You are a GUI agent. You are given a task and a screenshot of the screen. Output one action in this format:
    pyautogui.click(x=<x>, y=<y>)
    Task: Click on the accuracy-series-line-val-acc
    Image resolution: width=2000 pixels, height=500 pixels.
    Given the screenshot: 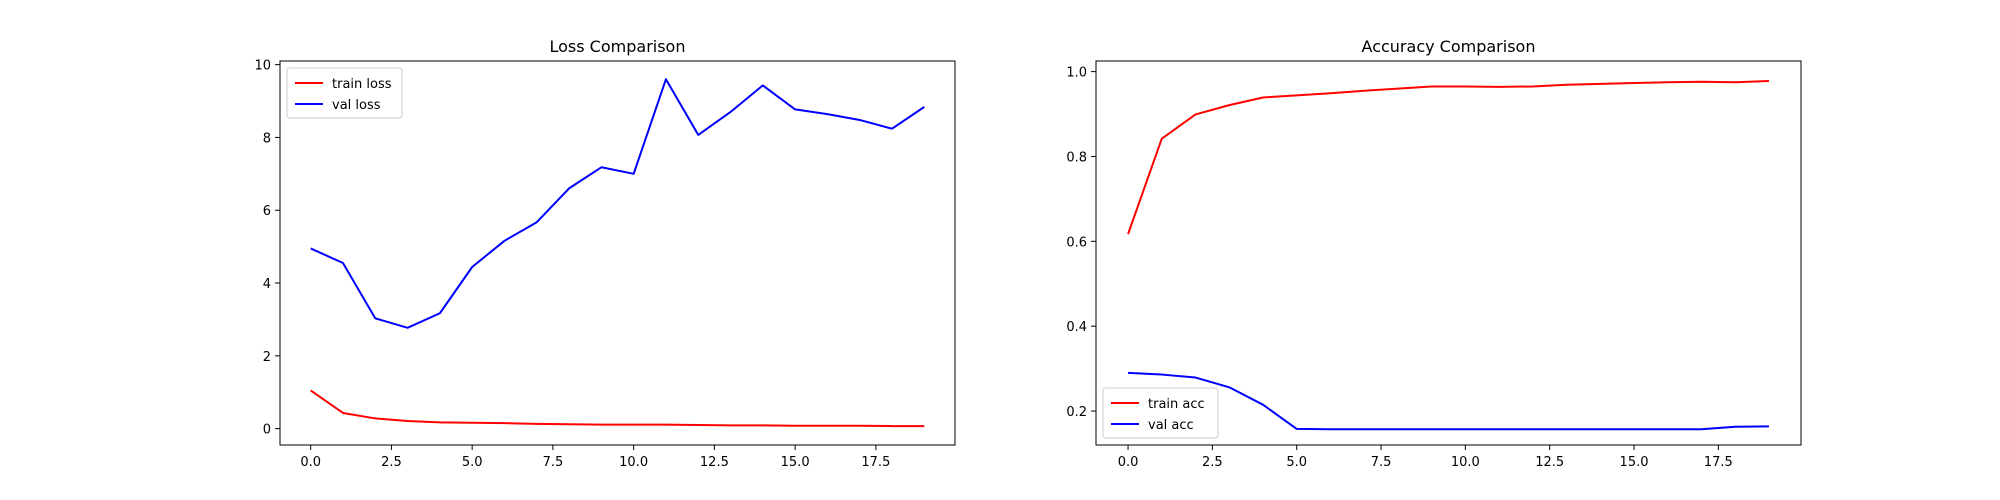 What is the action you would take?
    pyautogui.click(x=1448, y=401)
    